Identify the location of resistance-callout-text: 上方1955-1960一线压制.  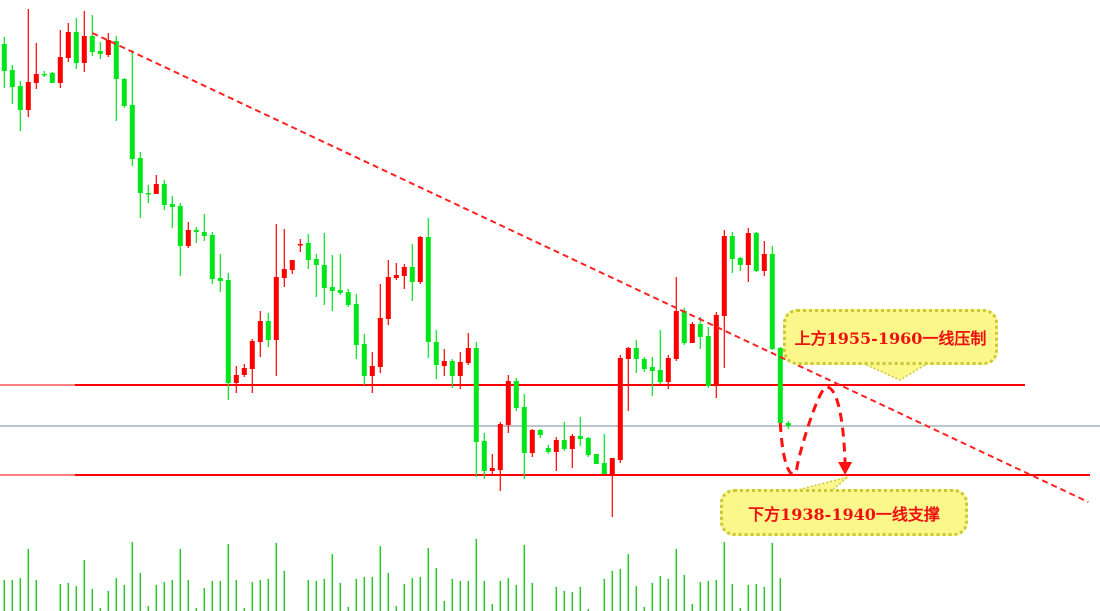
(890, 338).